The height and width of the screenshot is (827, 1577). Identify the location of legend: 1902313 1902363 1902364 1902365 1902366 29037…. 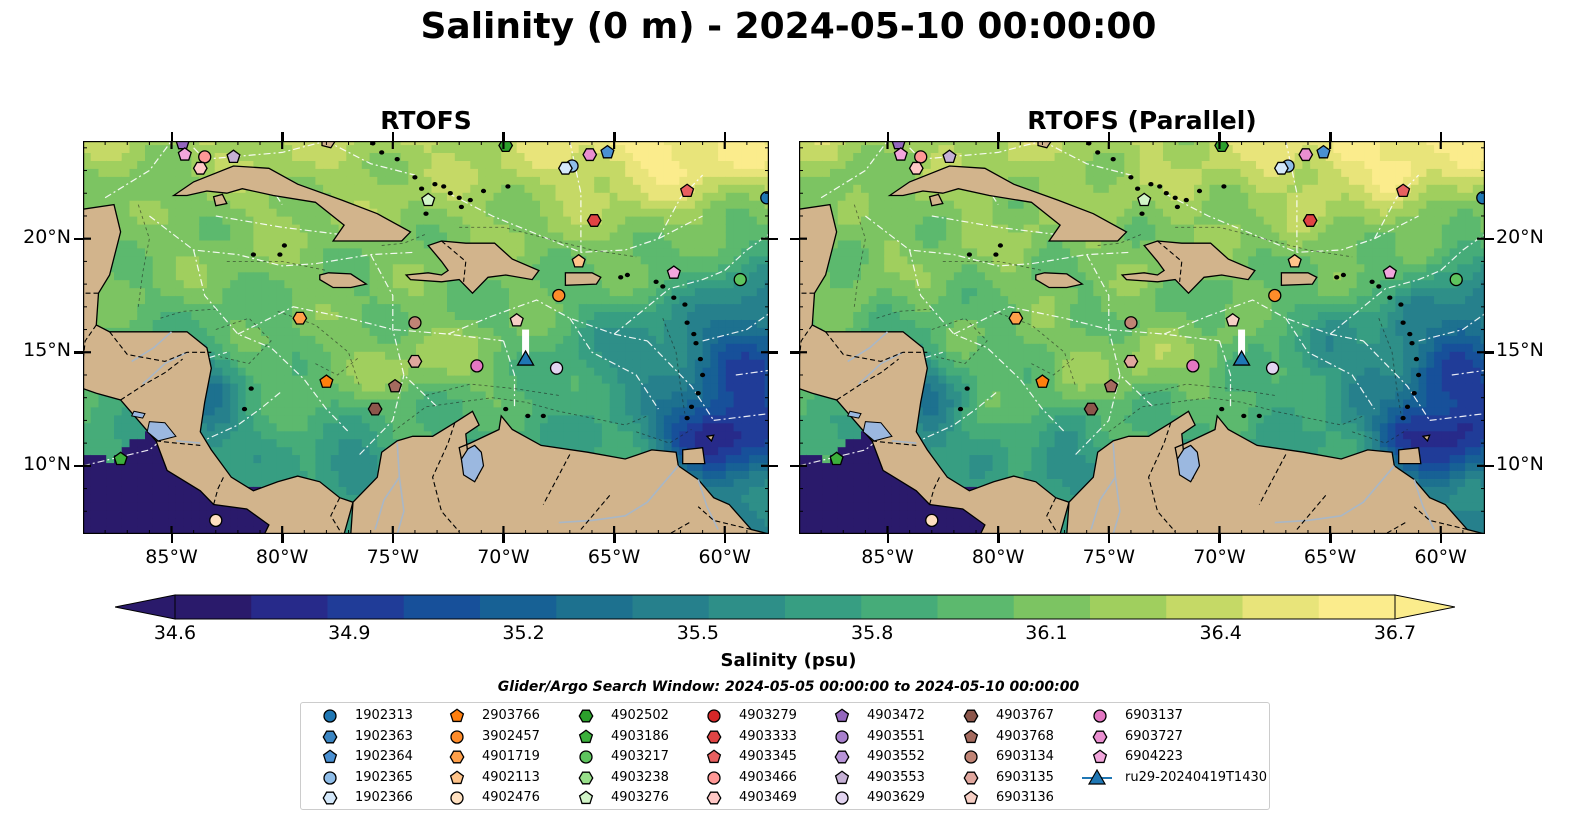
(785, 756).